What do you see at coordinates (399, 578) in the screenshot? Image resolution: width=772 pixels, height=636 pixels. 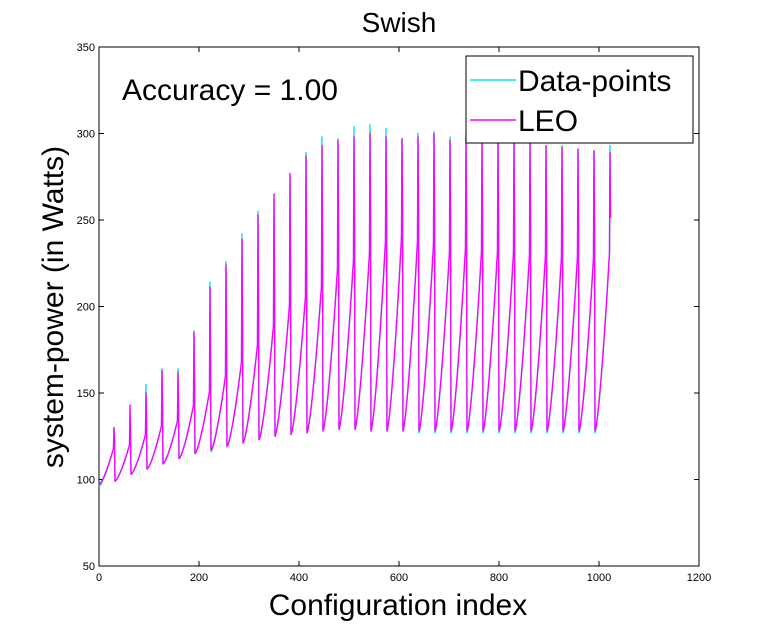 I see `x-tick-label: 600` at bounding box center [399, 578].